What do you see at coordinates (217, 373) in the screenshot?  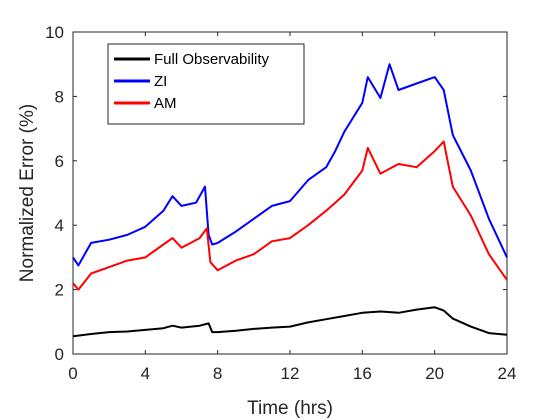 I see `x-tick-label: 8` at bounding box center [217, 373].